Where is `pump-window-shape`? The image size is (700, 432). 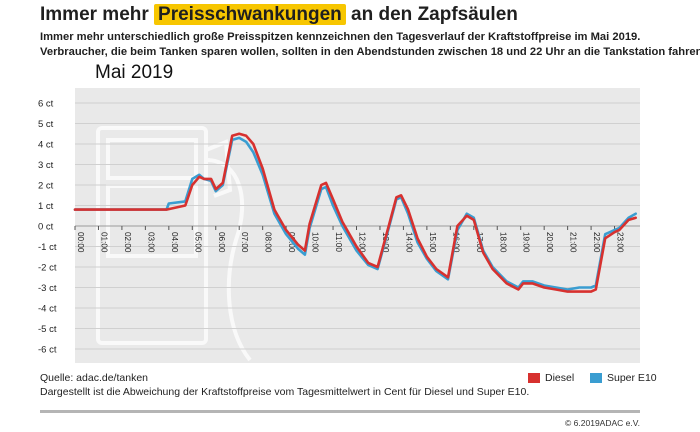
pump-window-shape is located at coordinates (152, 221).